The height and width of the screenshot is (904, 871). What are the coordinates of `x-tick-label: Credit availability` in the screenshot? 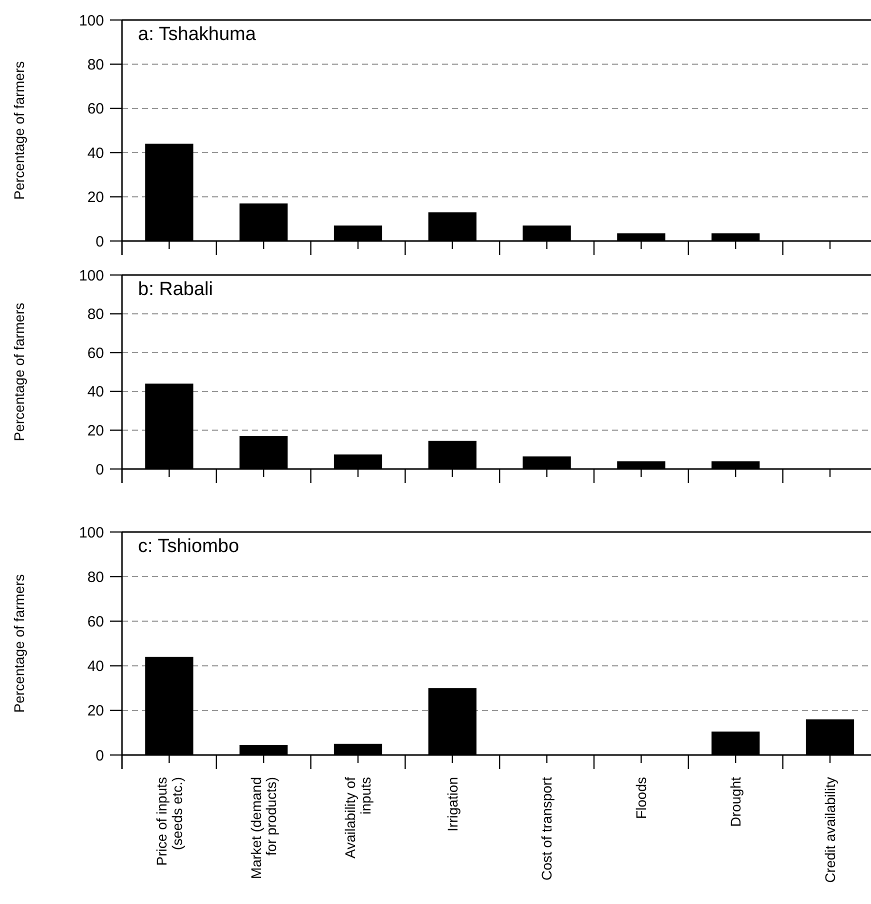 It's located at (830, 830).